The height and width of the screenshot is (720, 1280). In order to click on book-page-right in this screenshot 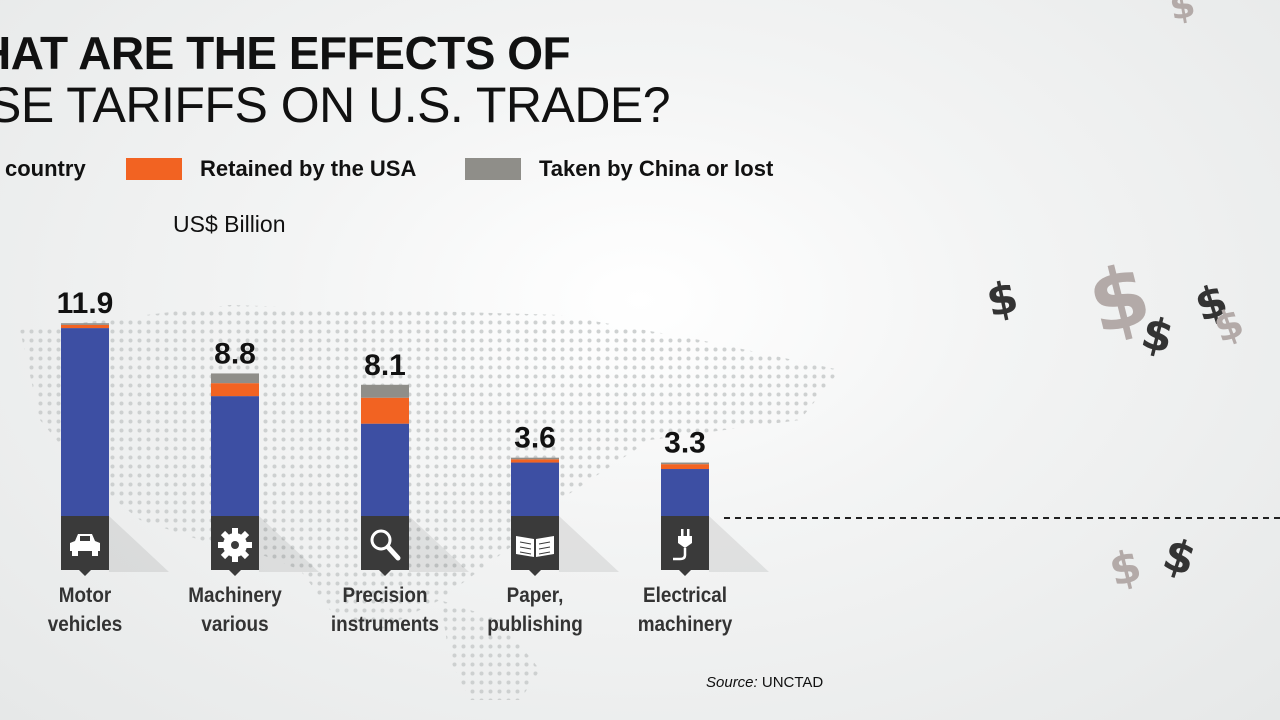, I will do `click(545, 546)`.